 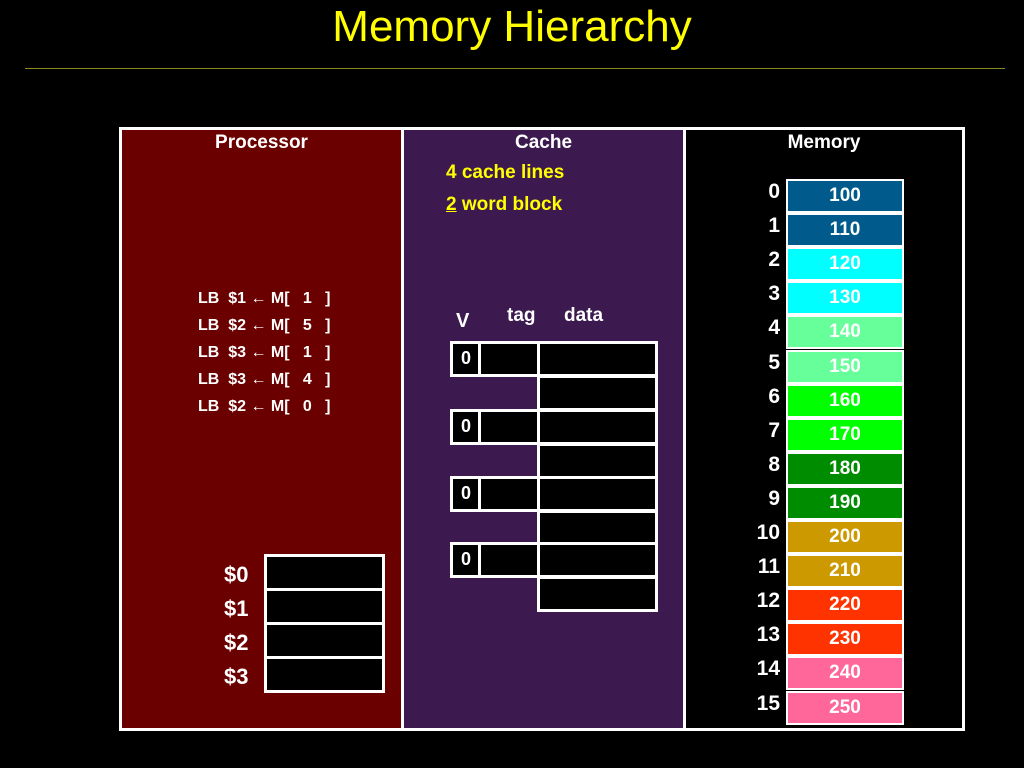 What do you see at coordinates (505, 172) in the screenshot?
I see `cache-lines-text: 4 cache lines` at bounding box center [505, 172].